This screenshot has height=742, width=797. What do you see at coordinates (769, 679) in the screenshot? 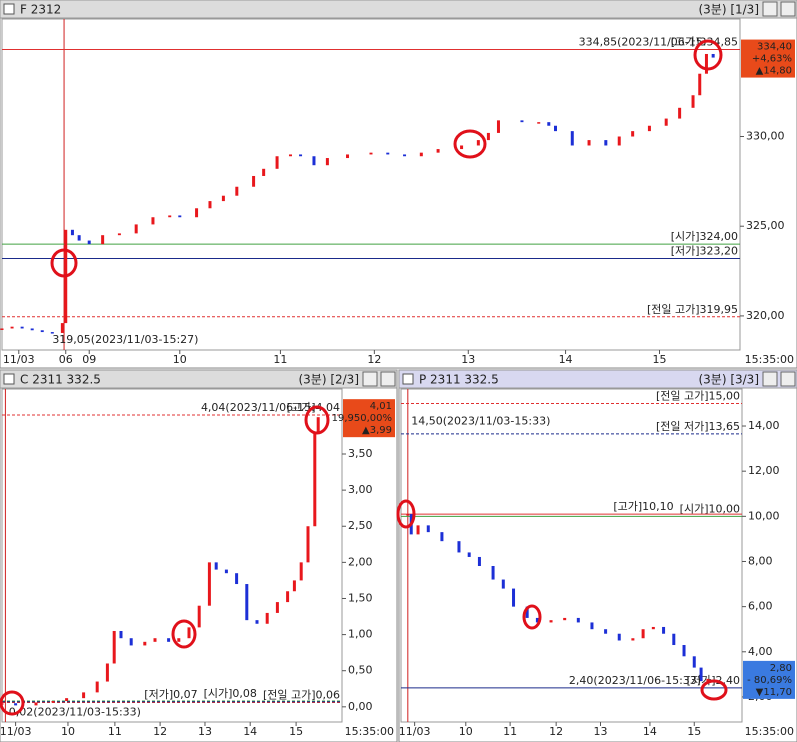
I see `price-box` at bounding box center [769, 679].